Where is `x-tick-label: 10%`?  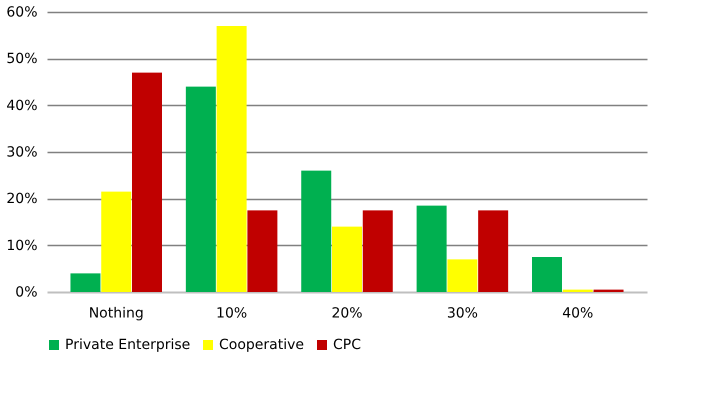
x-tick-label: 10% is located at coordinates (232, 314).